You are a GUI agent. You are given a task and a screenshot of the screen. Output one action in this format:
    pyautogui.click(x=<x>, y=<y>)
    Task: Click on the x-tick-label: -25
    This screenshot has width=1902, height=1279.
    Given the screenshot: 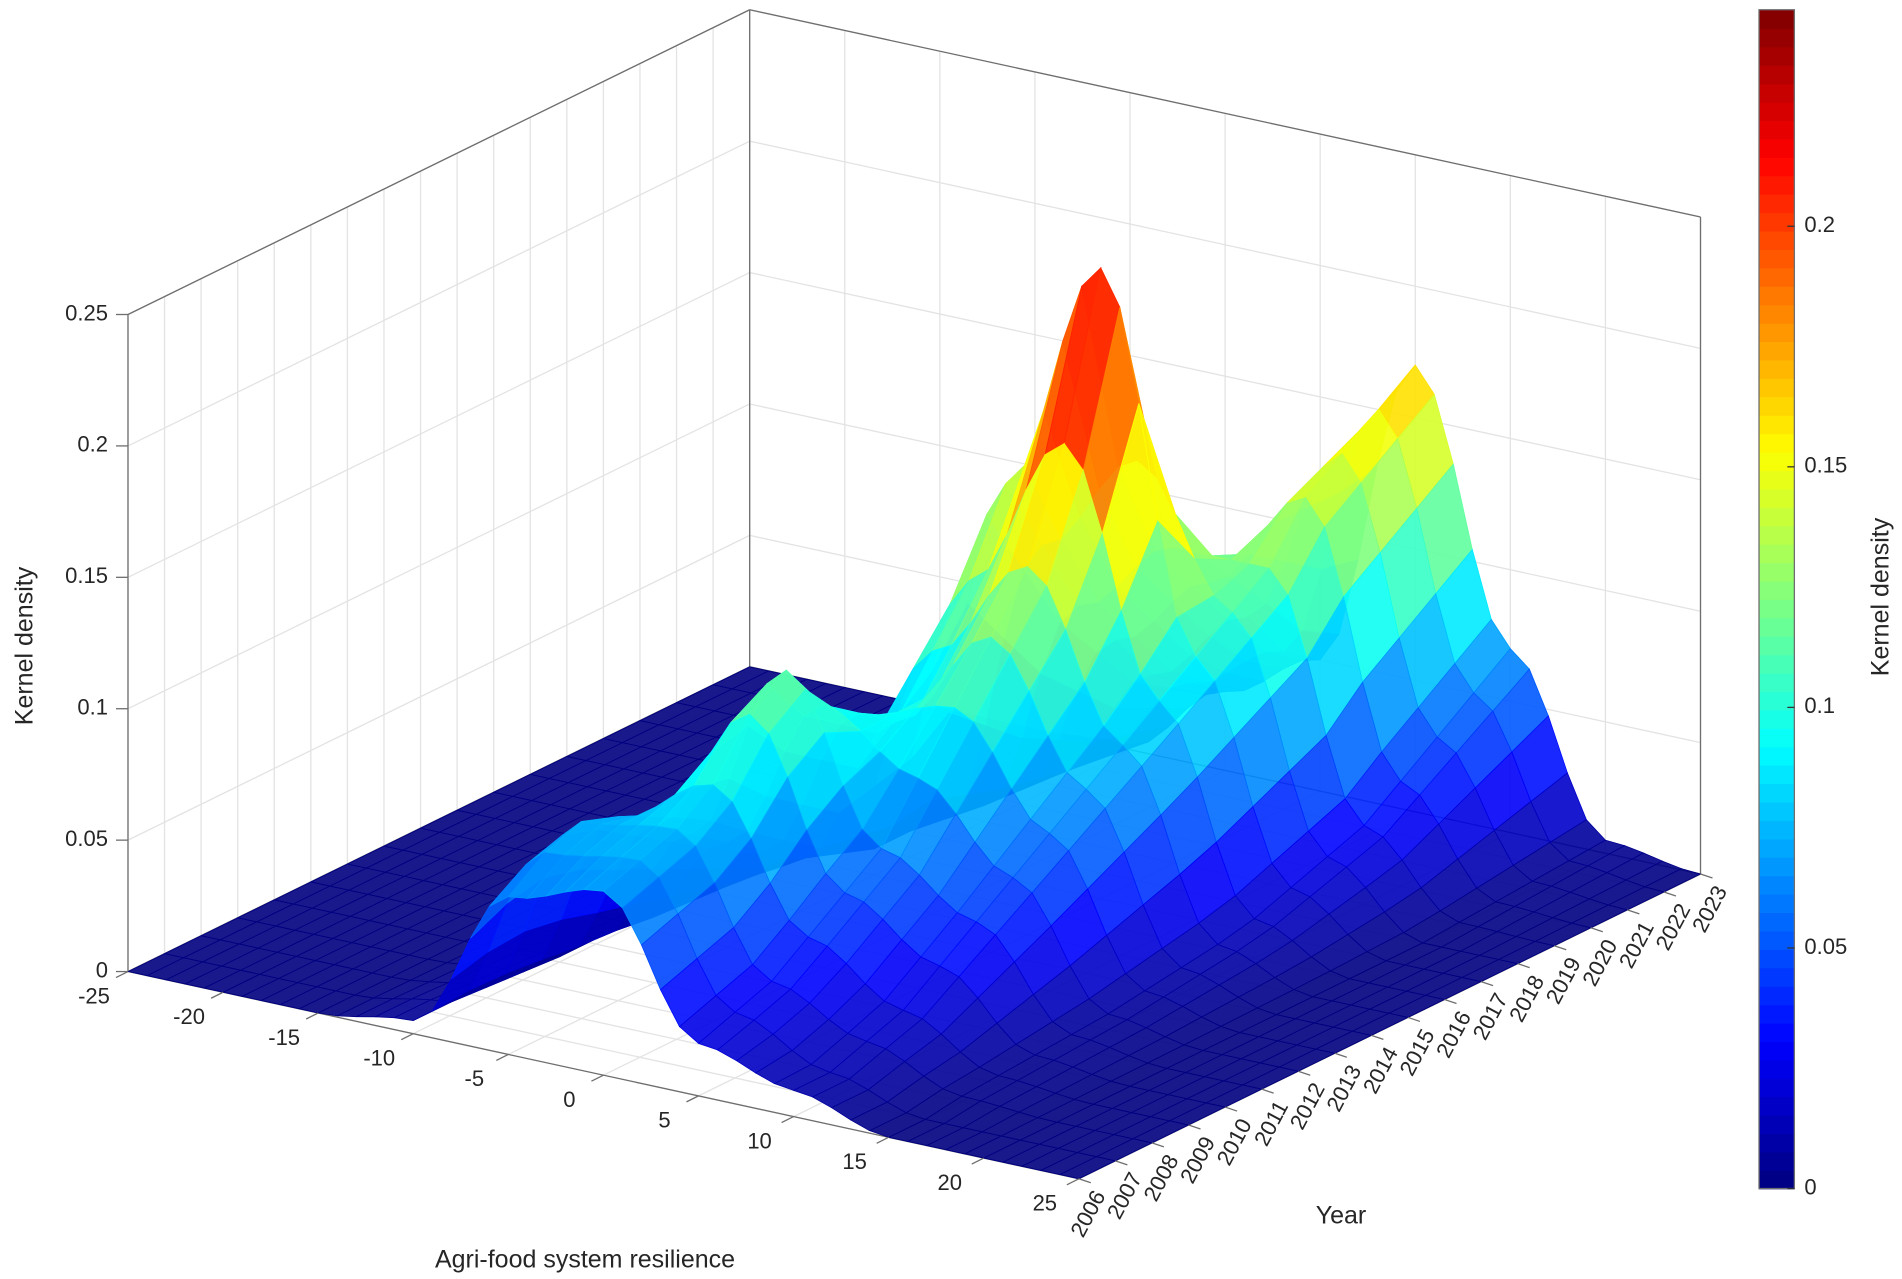 What is the action you would take?
    pyautogui.click(x=94, y=995)
    